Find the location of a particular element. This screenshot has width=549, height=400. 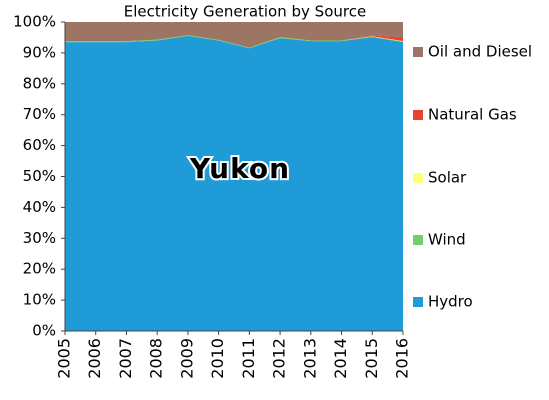

x-tick-label: 2015 is located at coordinates (371, 358).